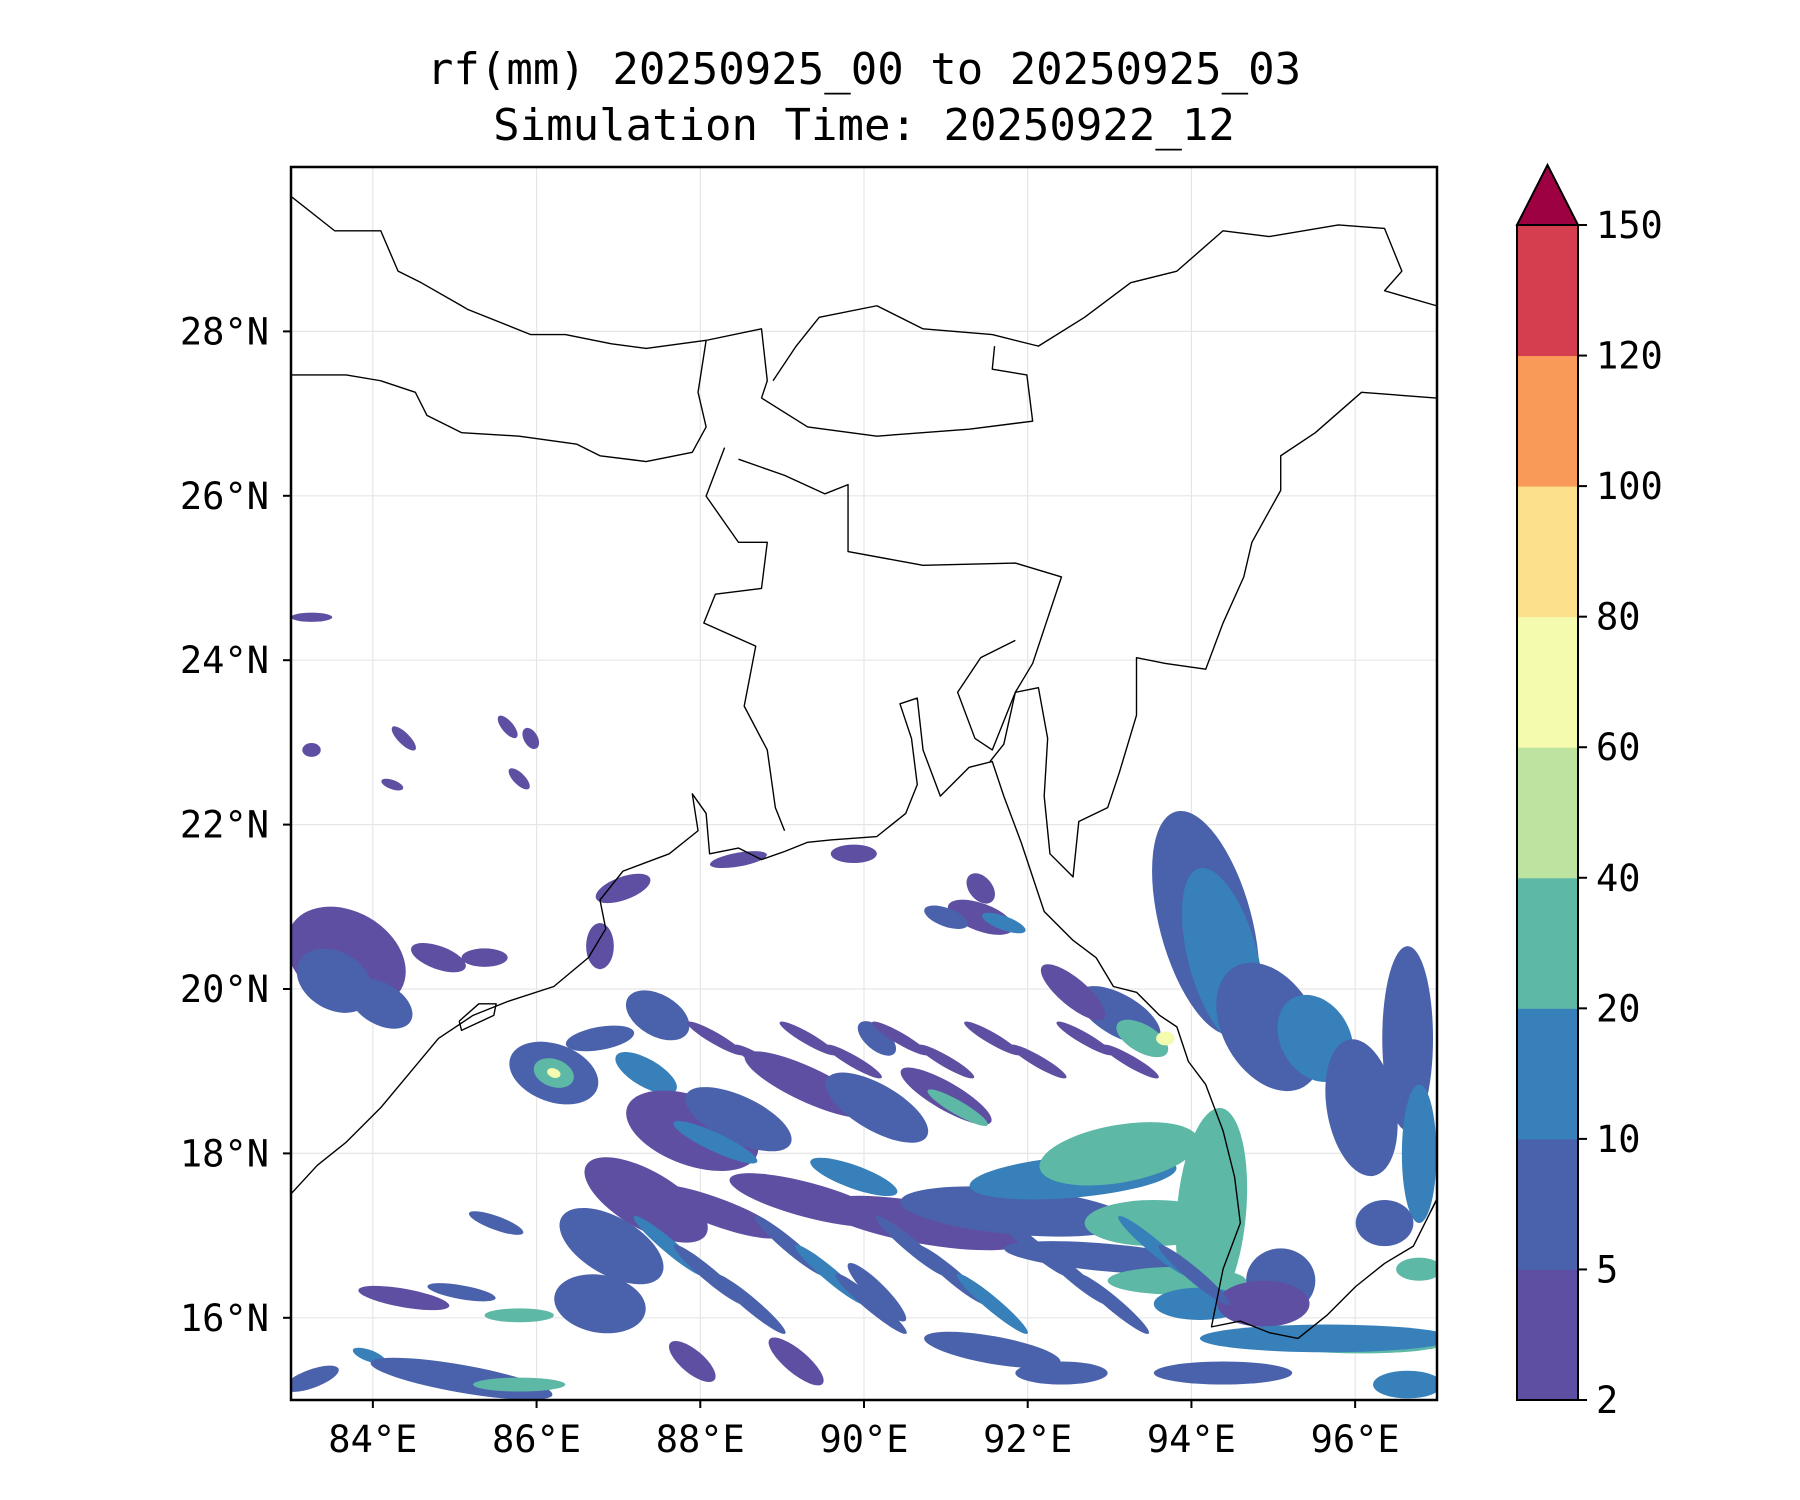  What do you see at coordinates (1547, 194) in the screenshot?
I see `colorbar-extend-arrow` at bounding box center [1547, 194].